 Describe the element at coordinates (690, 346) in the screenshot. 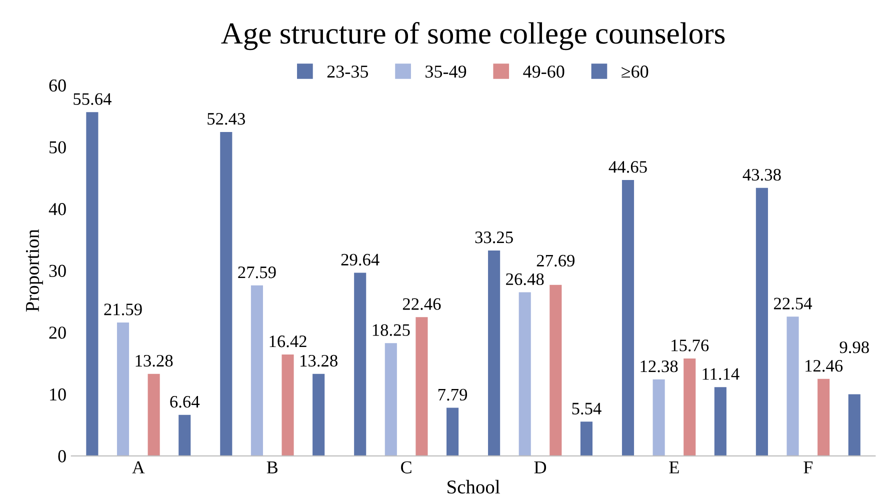

I see `data-label: 15.76` at that location.